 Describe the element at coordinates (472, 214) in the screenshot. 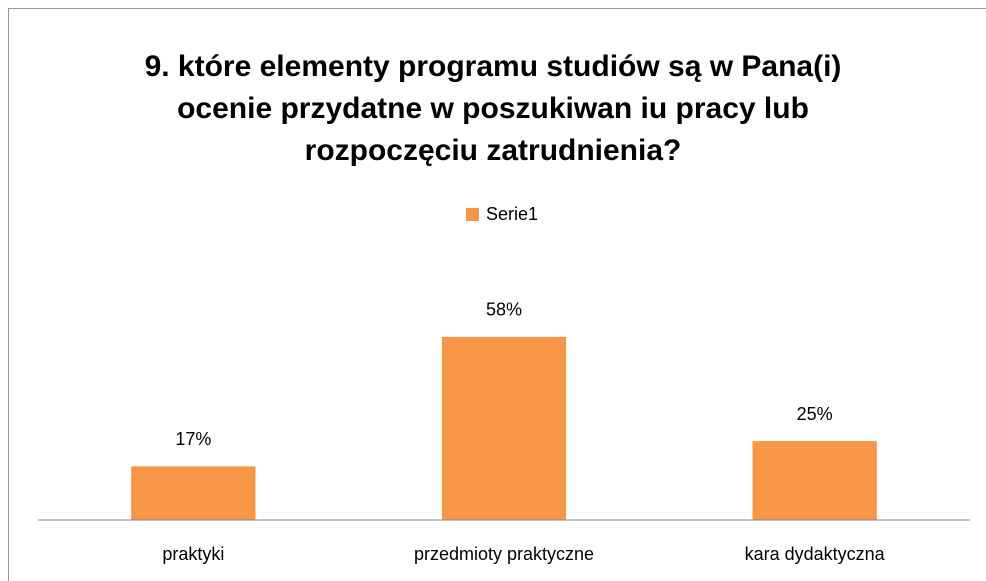

I see `legend-swatch` at that location.